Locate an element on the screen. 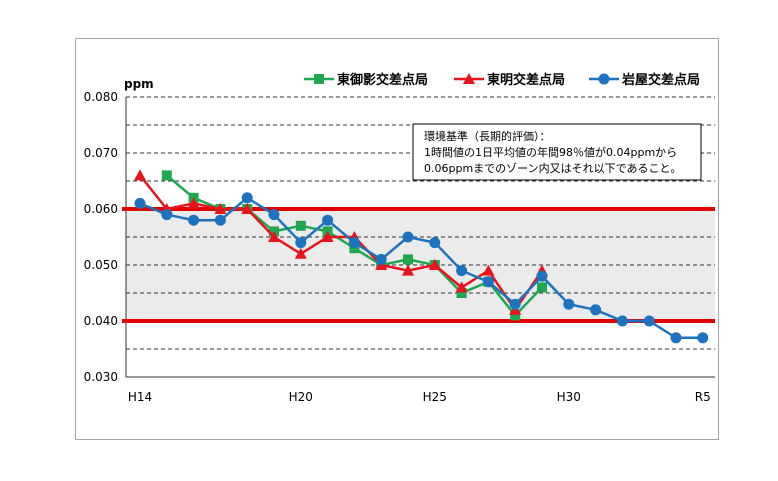 This screenshot has height=481, width=778. legend-item-1: 東明交差点局 is located at coordinates (509, 80).